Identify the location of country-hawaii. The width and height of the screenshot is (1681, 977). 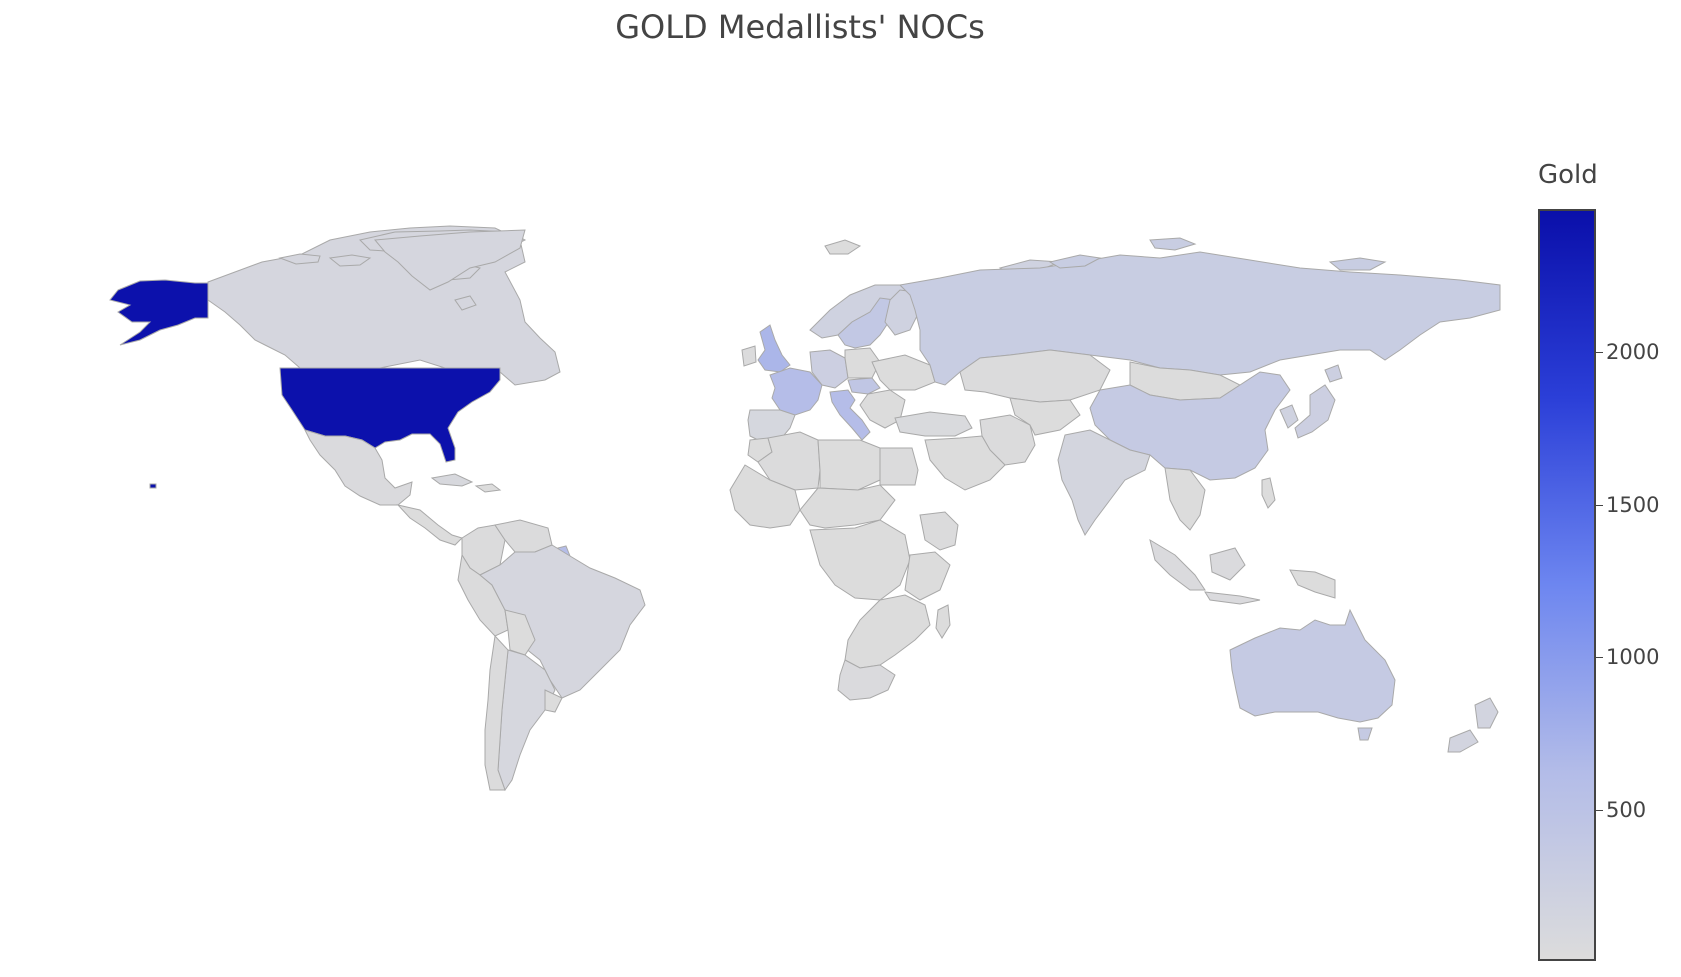
(153, 486).